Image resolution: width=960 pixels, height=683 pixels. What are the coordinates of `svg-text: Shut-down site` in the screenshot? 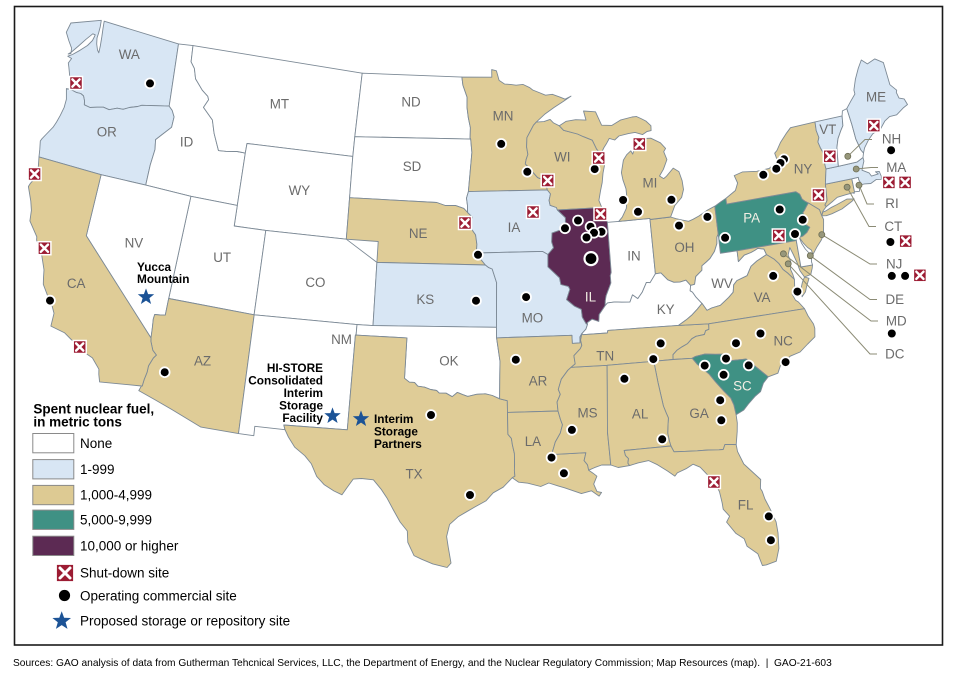 It's located at (124, 573).